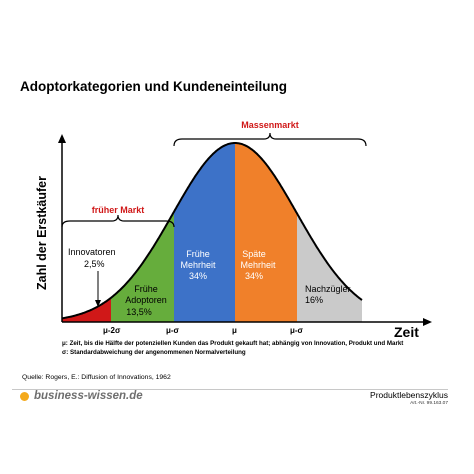 This screenshot has width=474, height=474. I want to click on late-majority-line2: Mehrheit, so click(258, 265).